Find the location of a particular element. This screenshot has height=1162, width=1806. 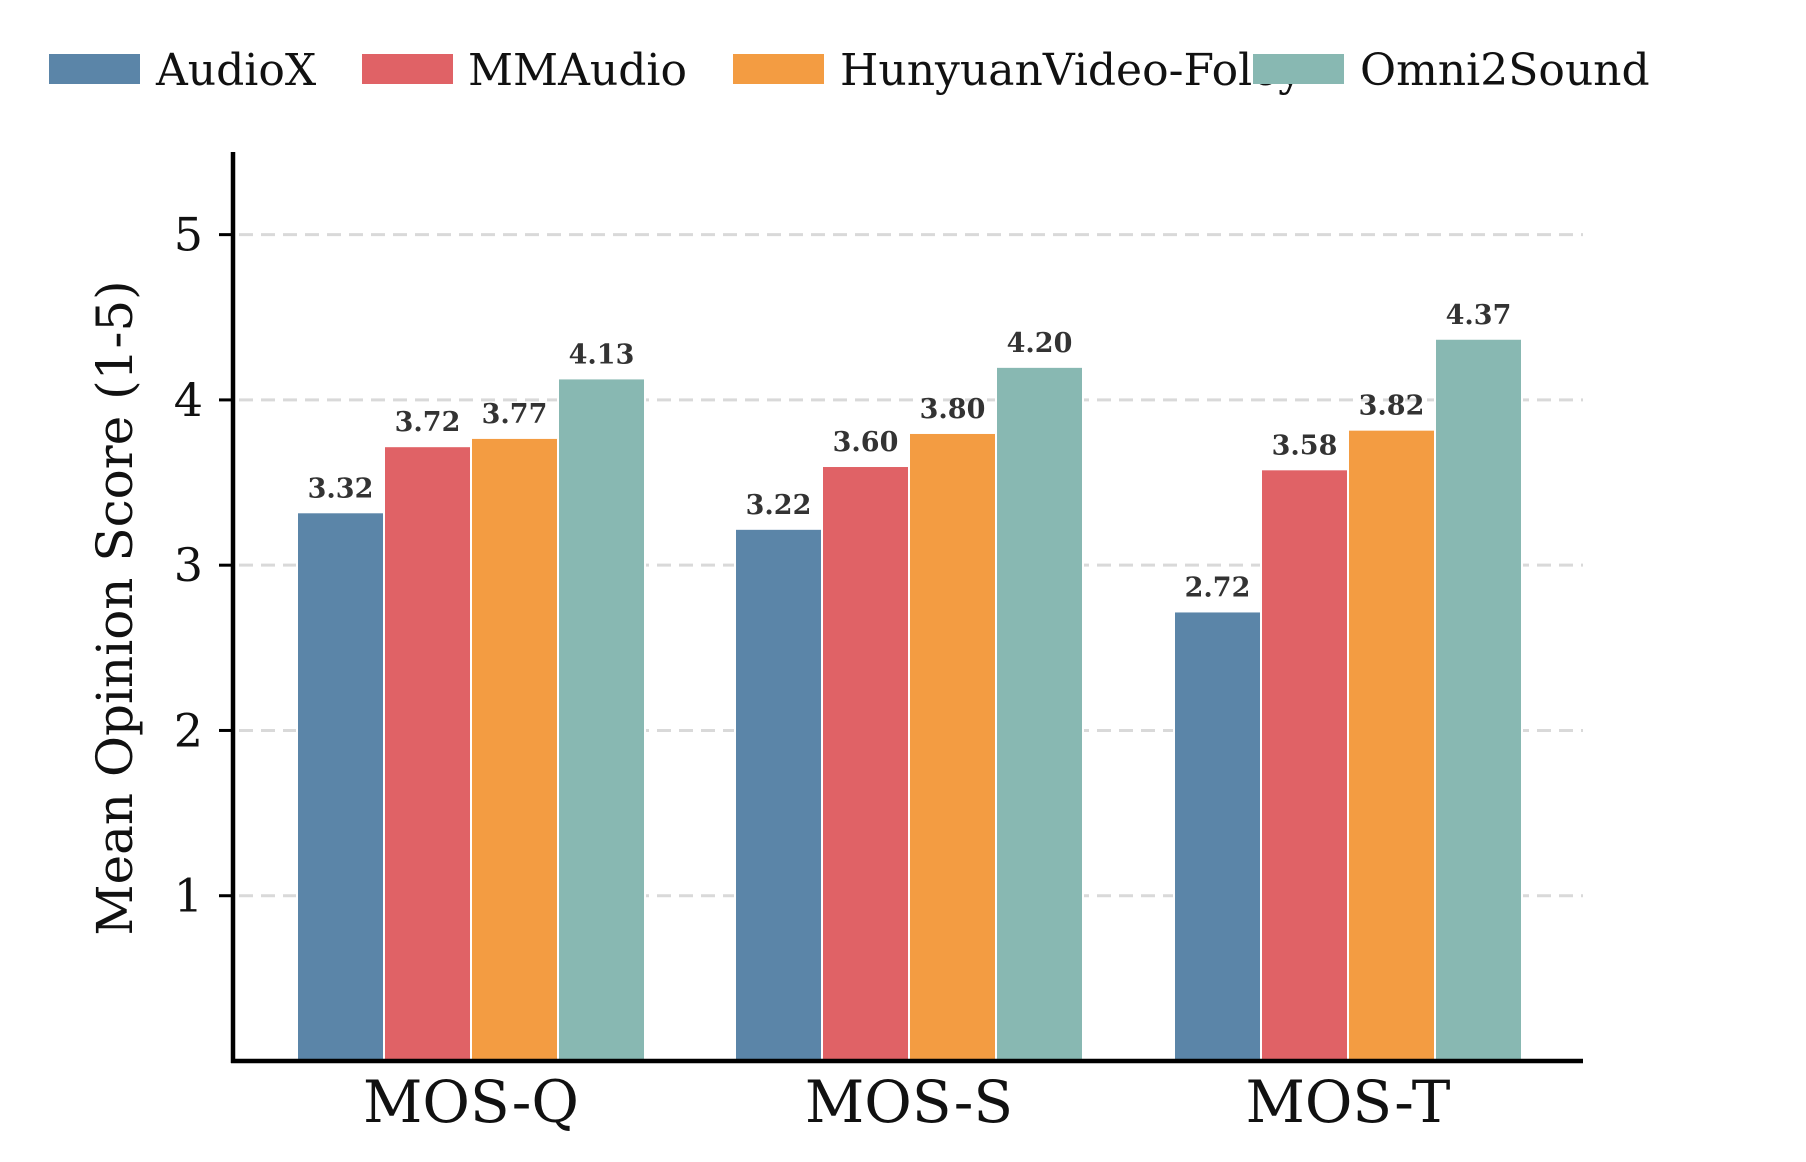

x-tick-label: MOS-T is located at coordinates (1347, 1102).